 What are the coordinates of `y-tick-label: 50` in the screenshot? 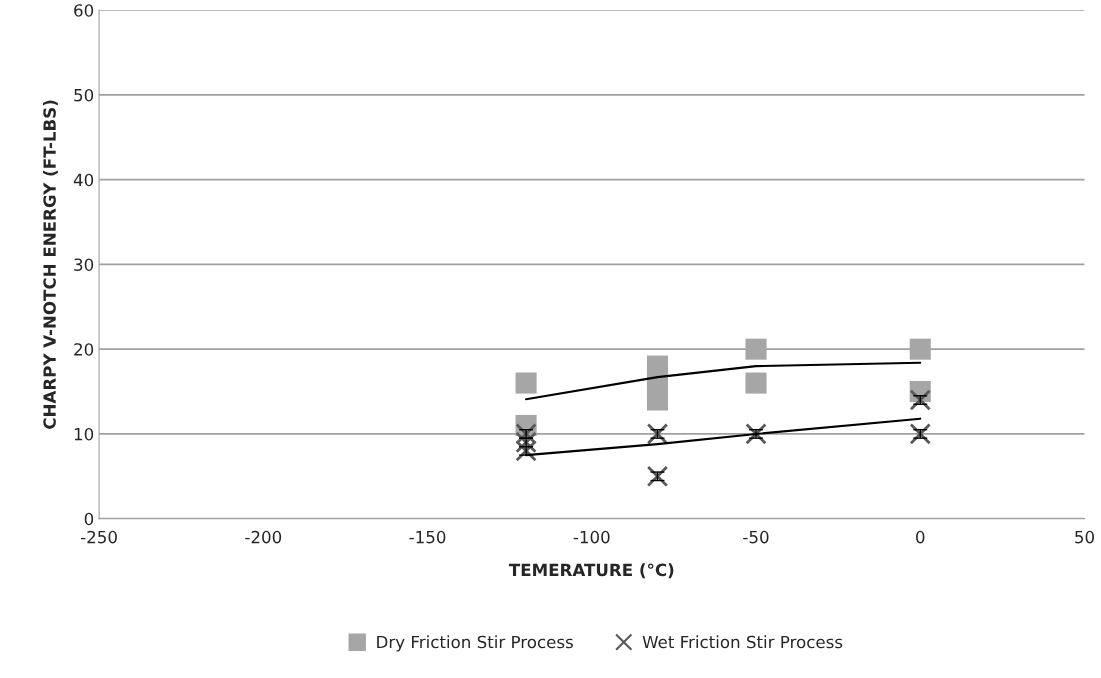 It's located at (84, 95).